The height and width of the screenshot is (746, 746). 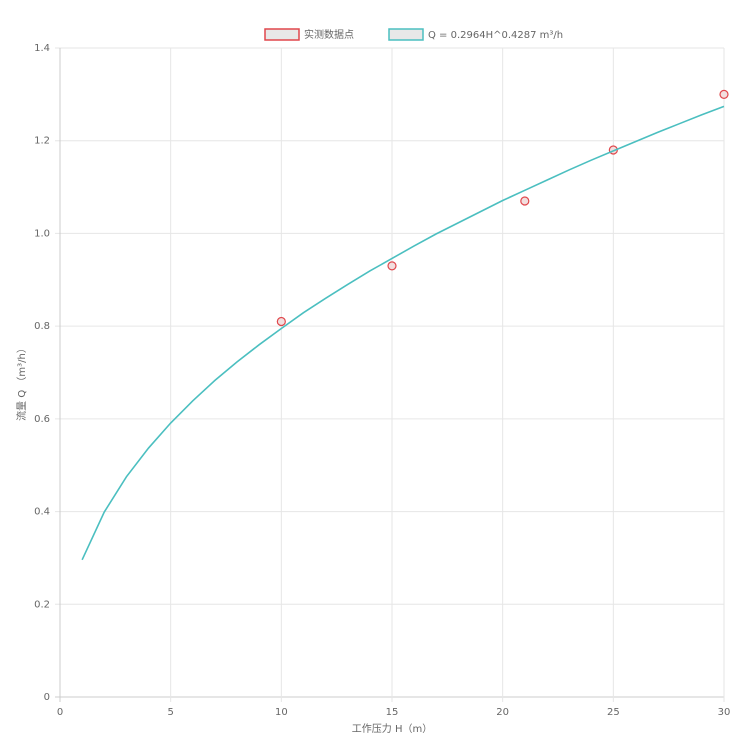 I want to click on legend-label: 实测数据点, so click(x=329, y=34).